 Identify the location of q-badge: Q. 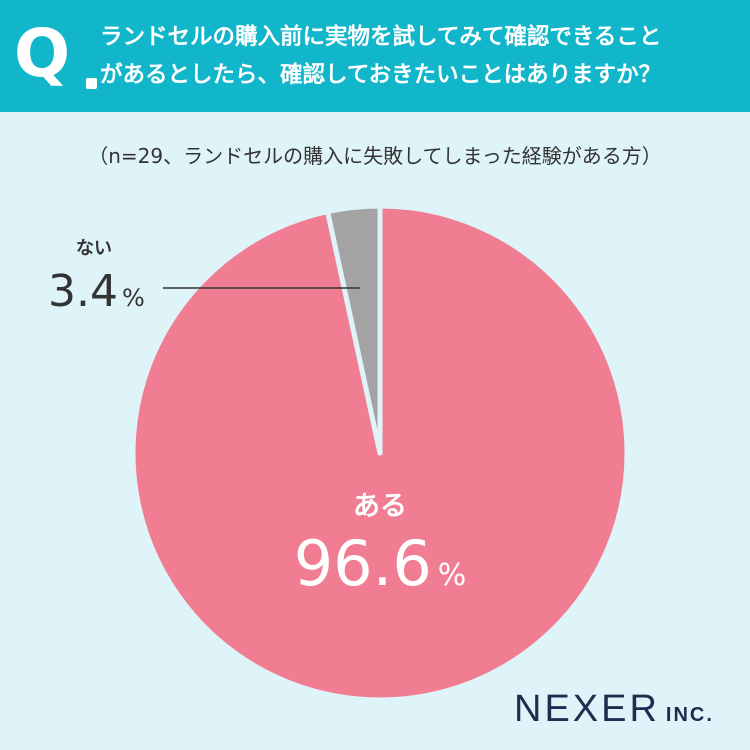
(55, 54).